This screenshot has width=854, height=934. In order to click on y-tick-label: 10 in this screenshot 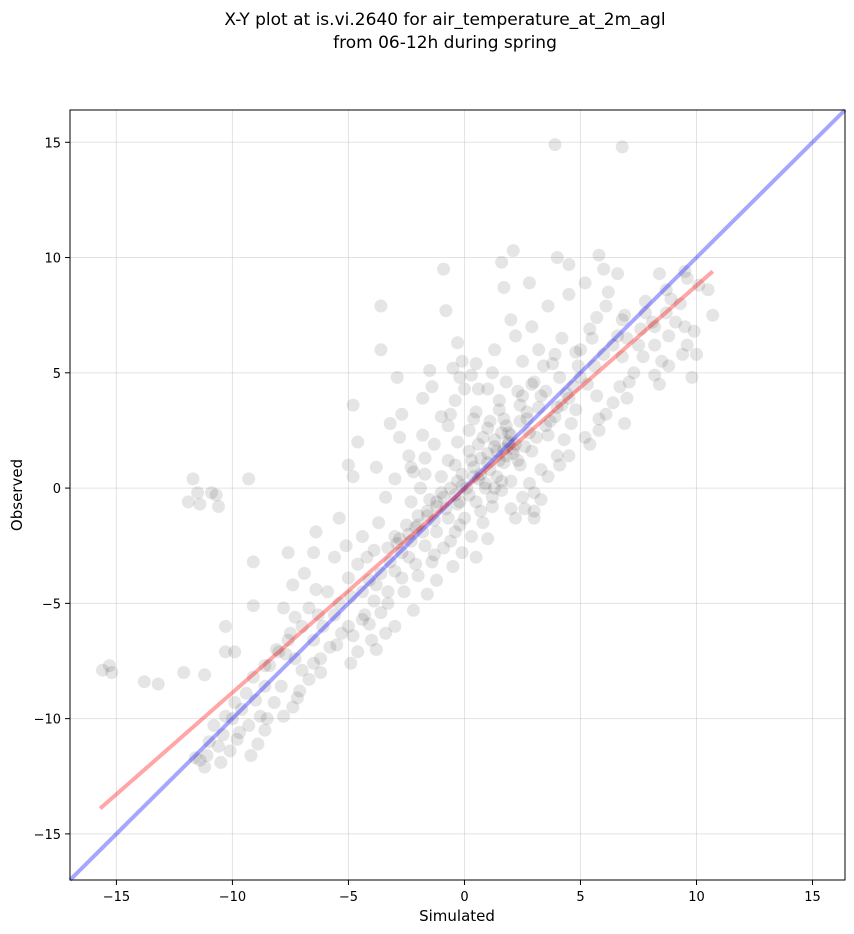, I will do `click(52, 259)`.